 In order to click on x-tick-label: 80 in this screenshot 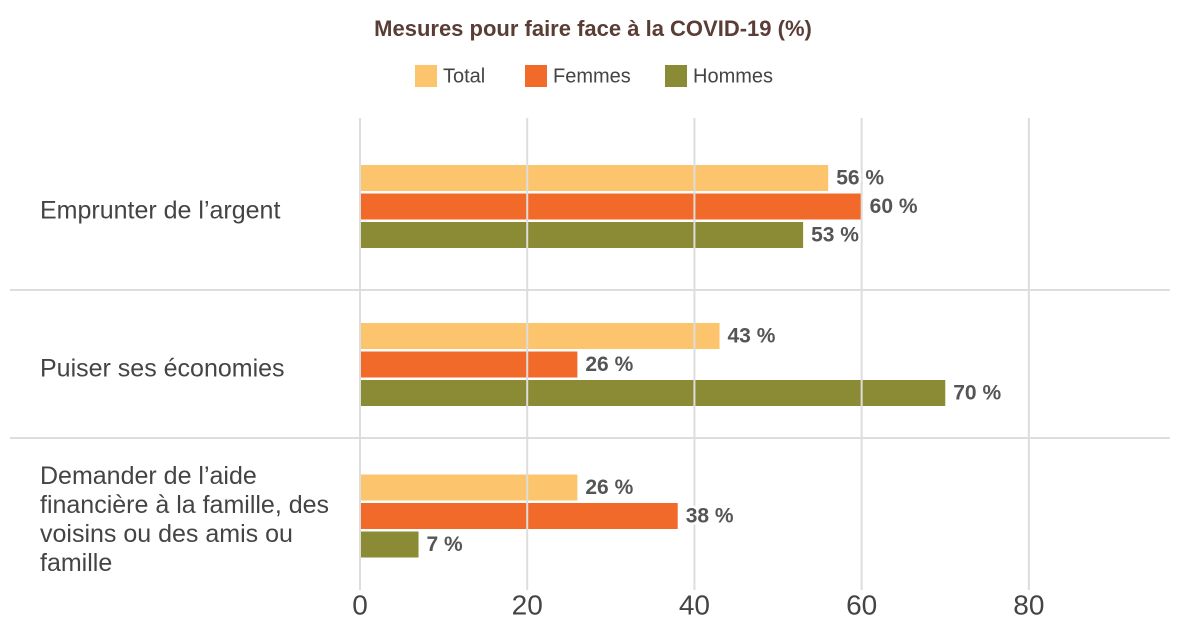, I will do `click(1028, 604)`.